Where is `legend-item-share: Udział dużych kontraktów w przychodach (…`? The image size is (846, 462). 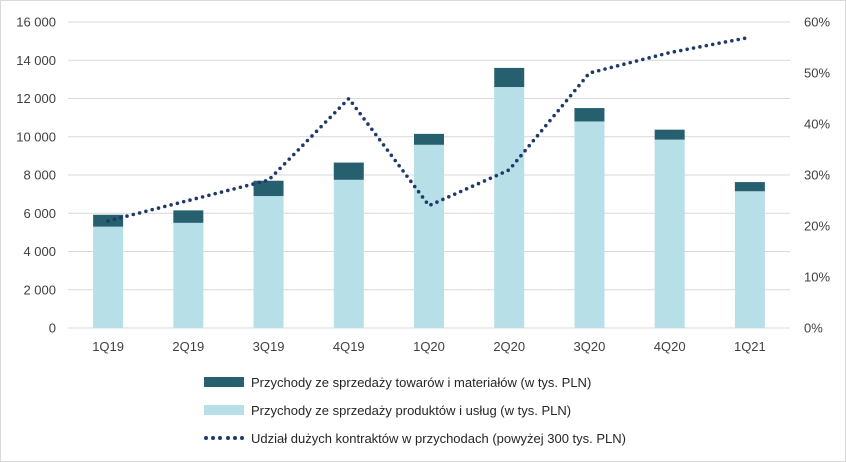 legend-item-share: Udział dużych kontraktów w przychodach (… is located at coordinates (464, 438).